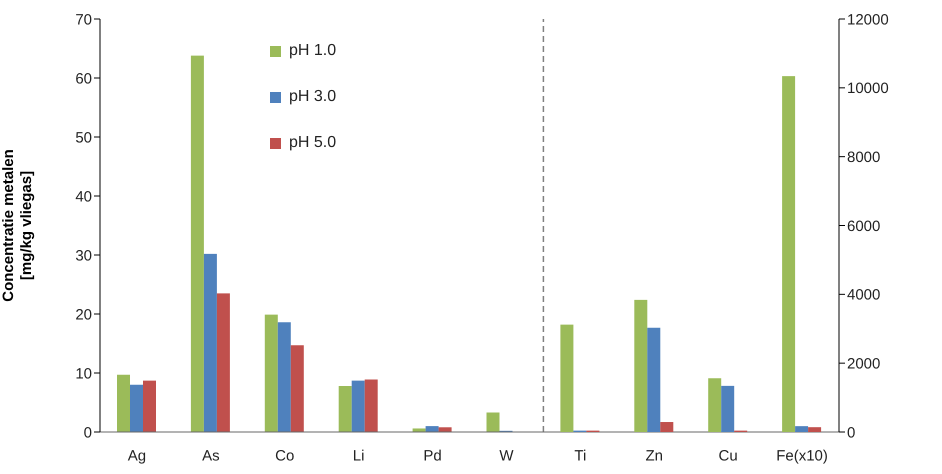 Image resolution: width=942 pixels, height=474 pixels. I want to click on y-tick-label: 50, so click(83, 137).